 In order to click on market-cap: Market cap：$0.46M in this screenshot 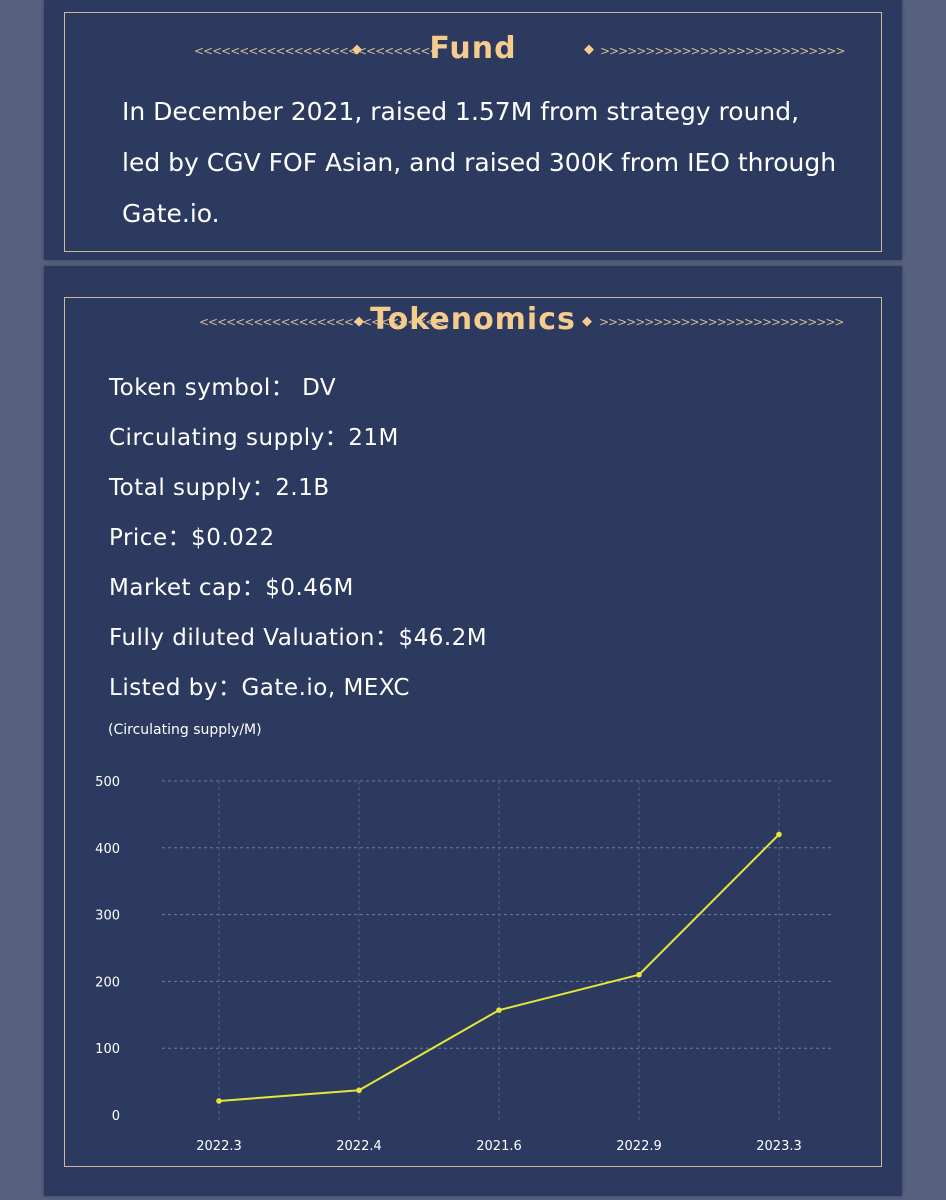, I will do `click(231, 588)`.